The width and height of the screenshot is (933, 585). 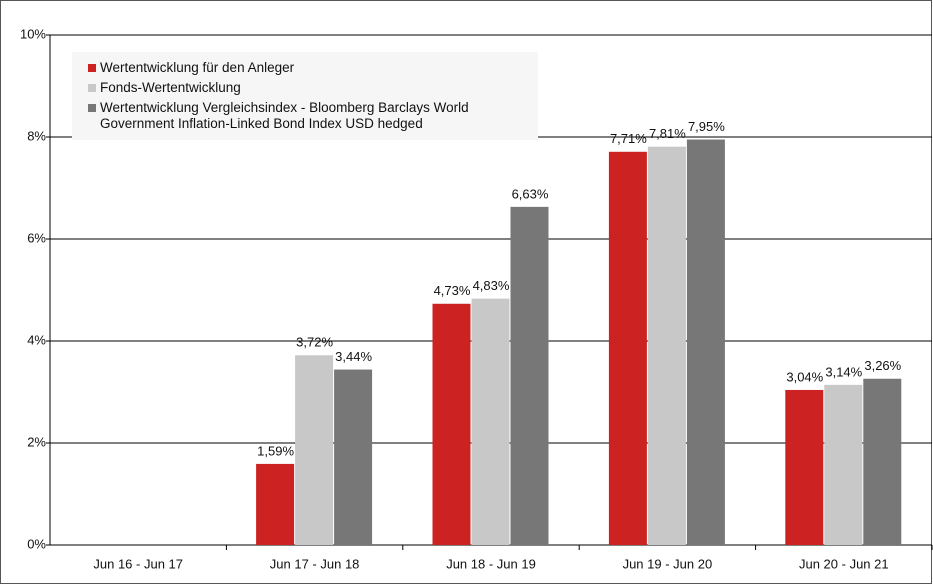 What do you see at coordinates (170, 87) in the screenshot?
I see `legend-label: Fonds-Wertentwicklung` at bounding box center [170, 87].